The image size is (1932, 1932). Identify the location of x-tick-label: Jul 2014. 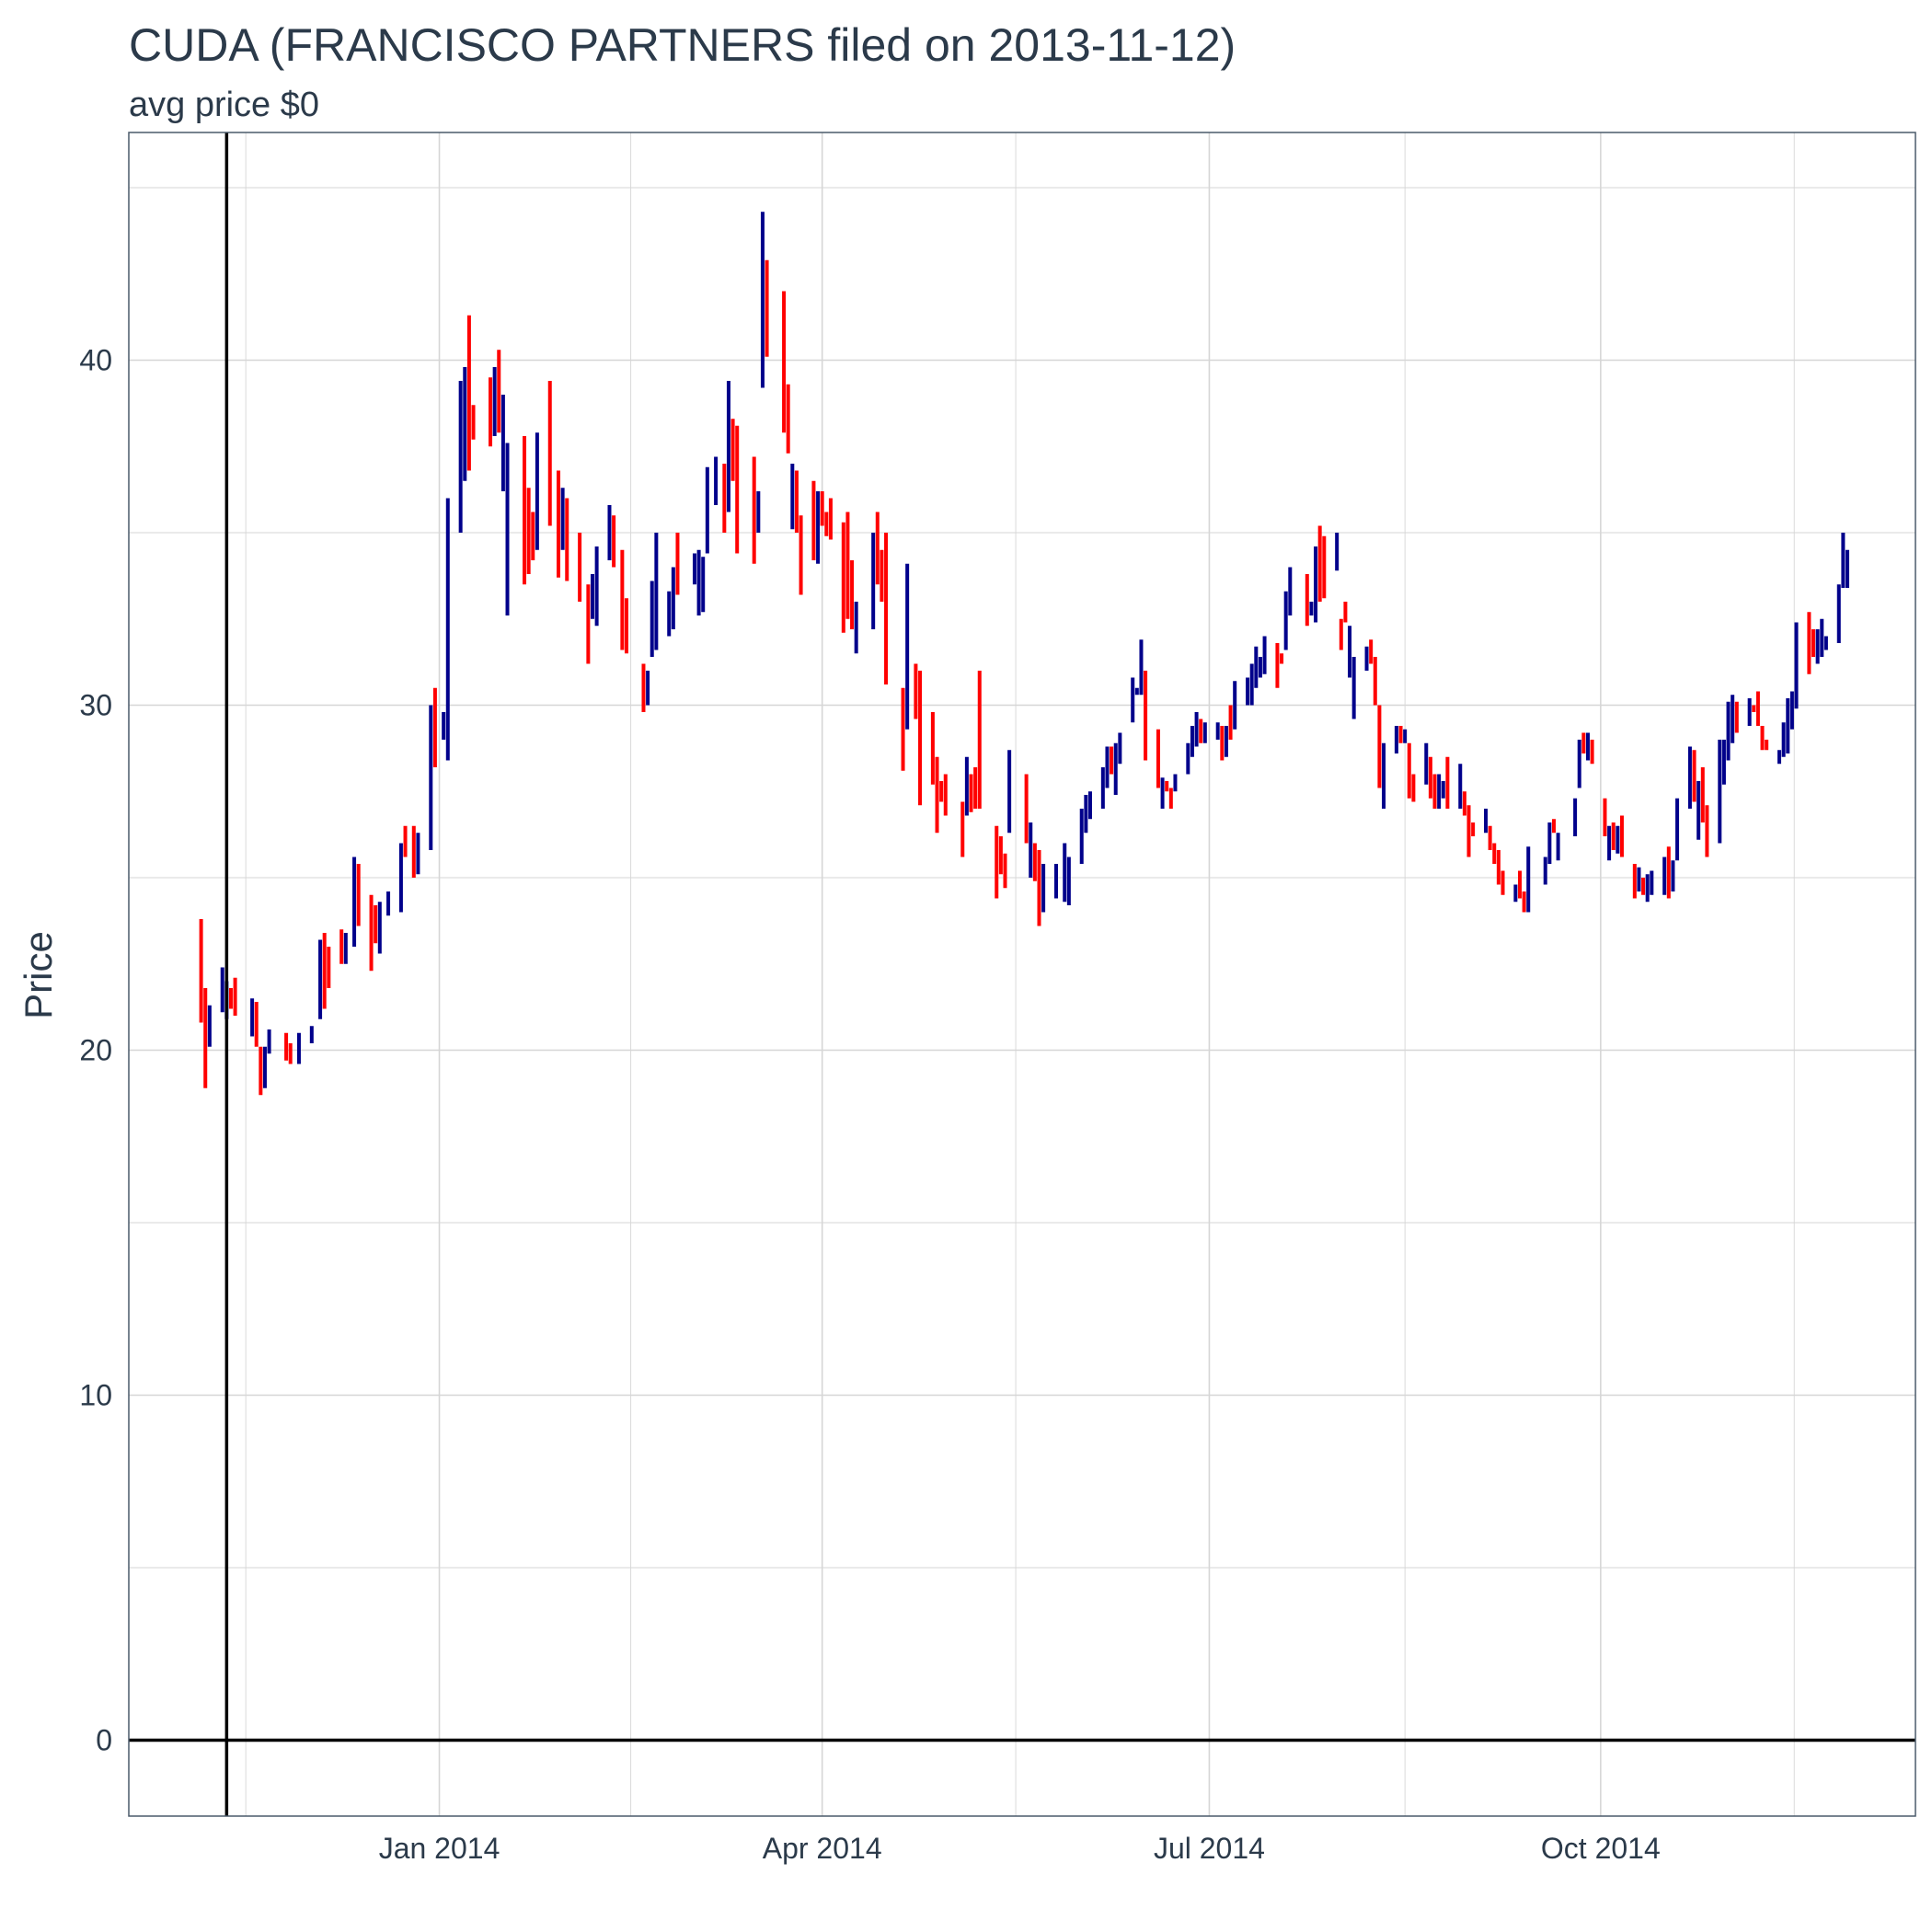
(1209, 1848).